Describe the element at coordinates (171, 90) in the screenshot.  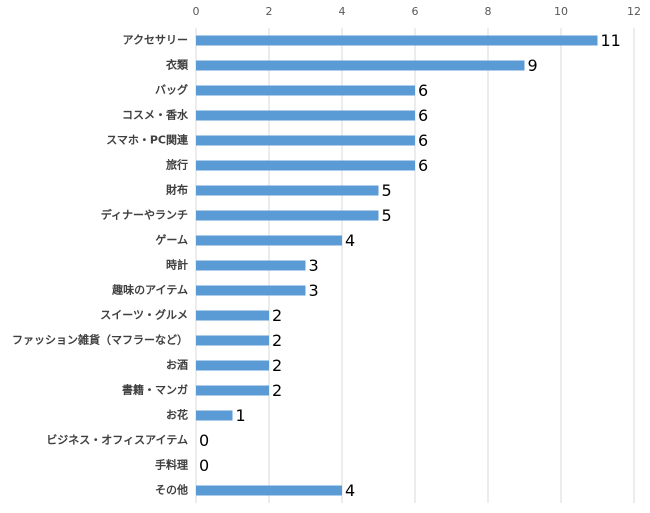
I see `y-tick-label: バッグ` at that location.